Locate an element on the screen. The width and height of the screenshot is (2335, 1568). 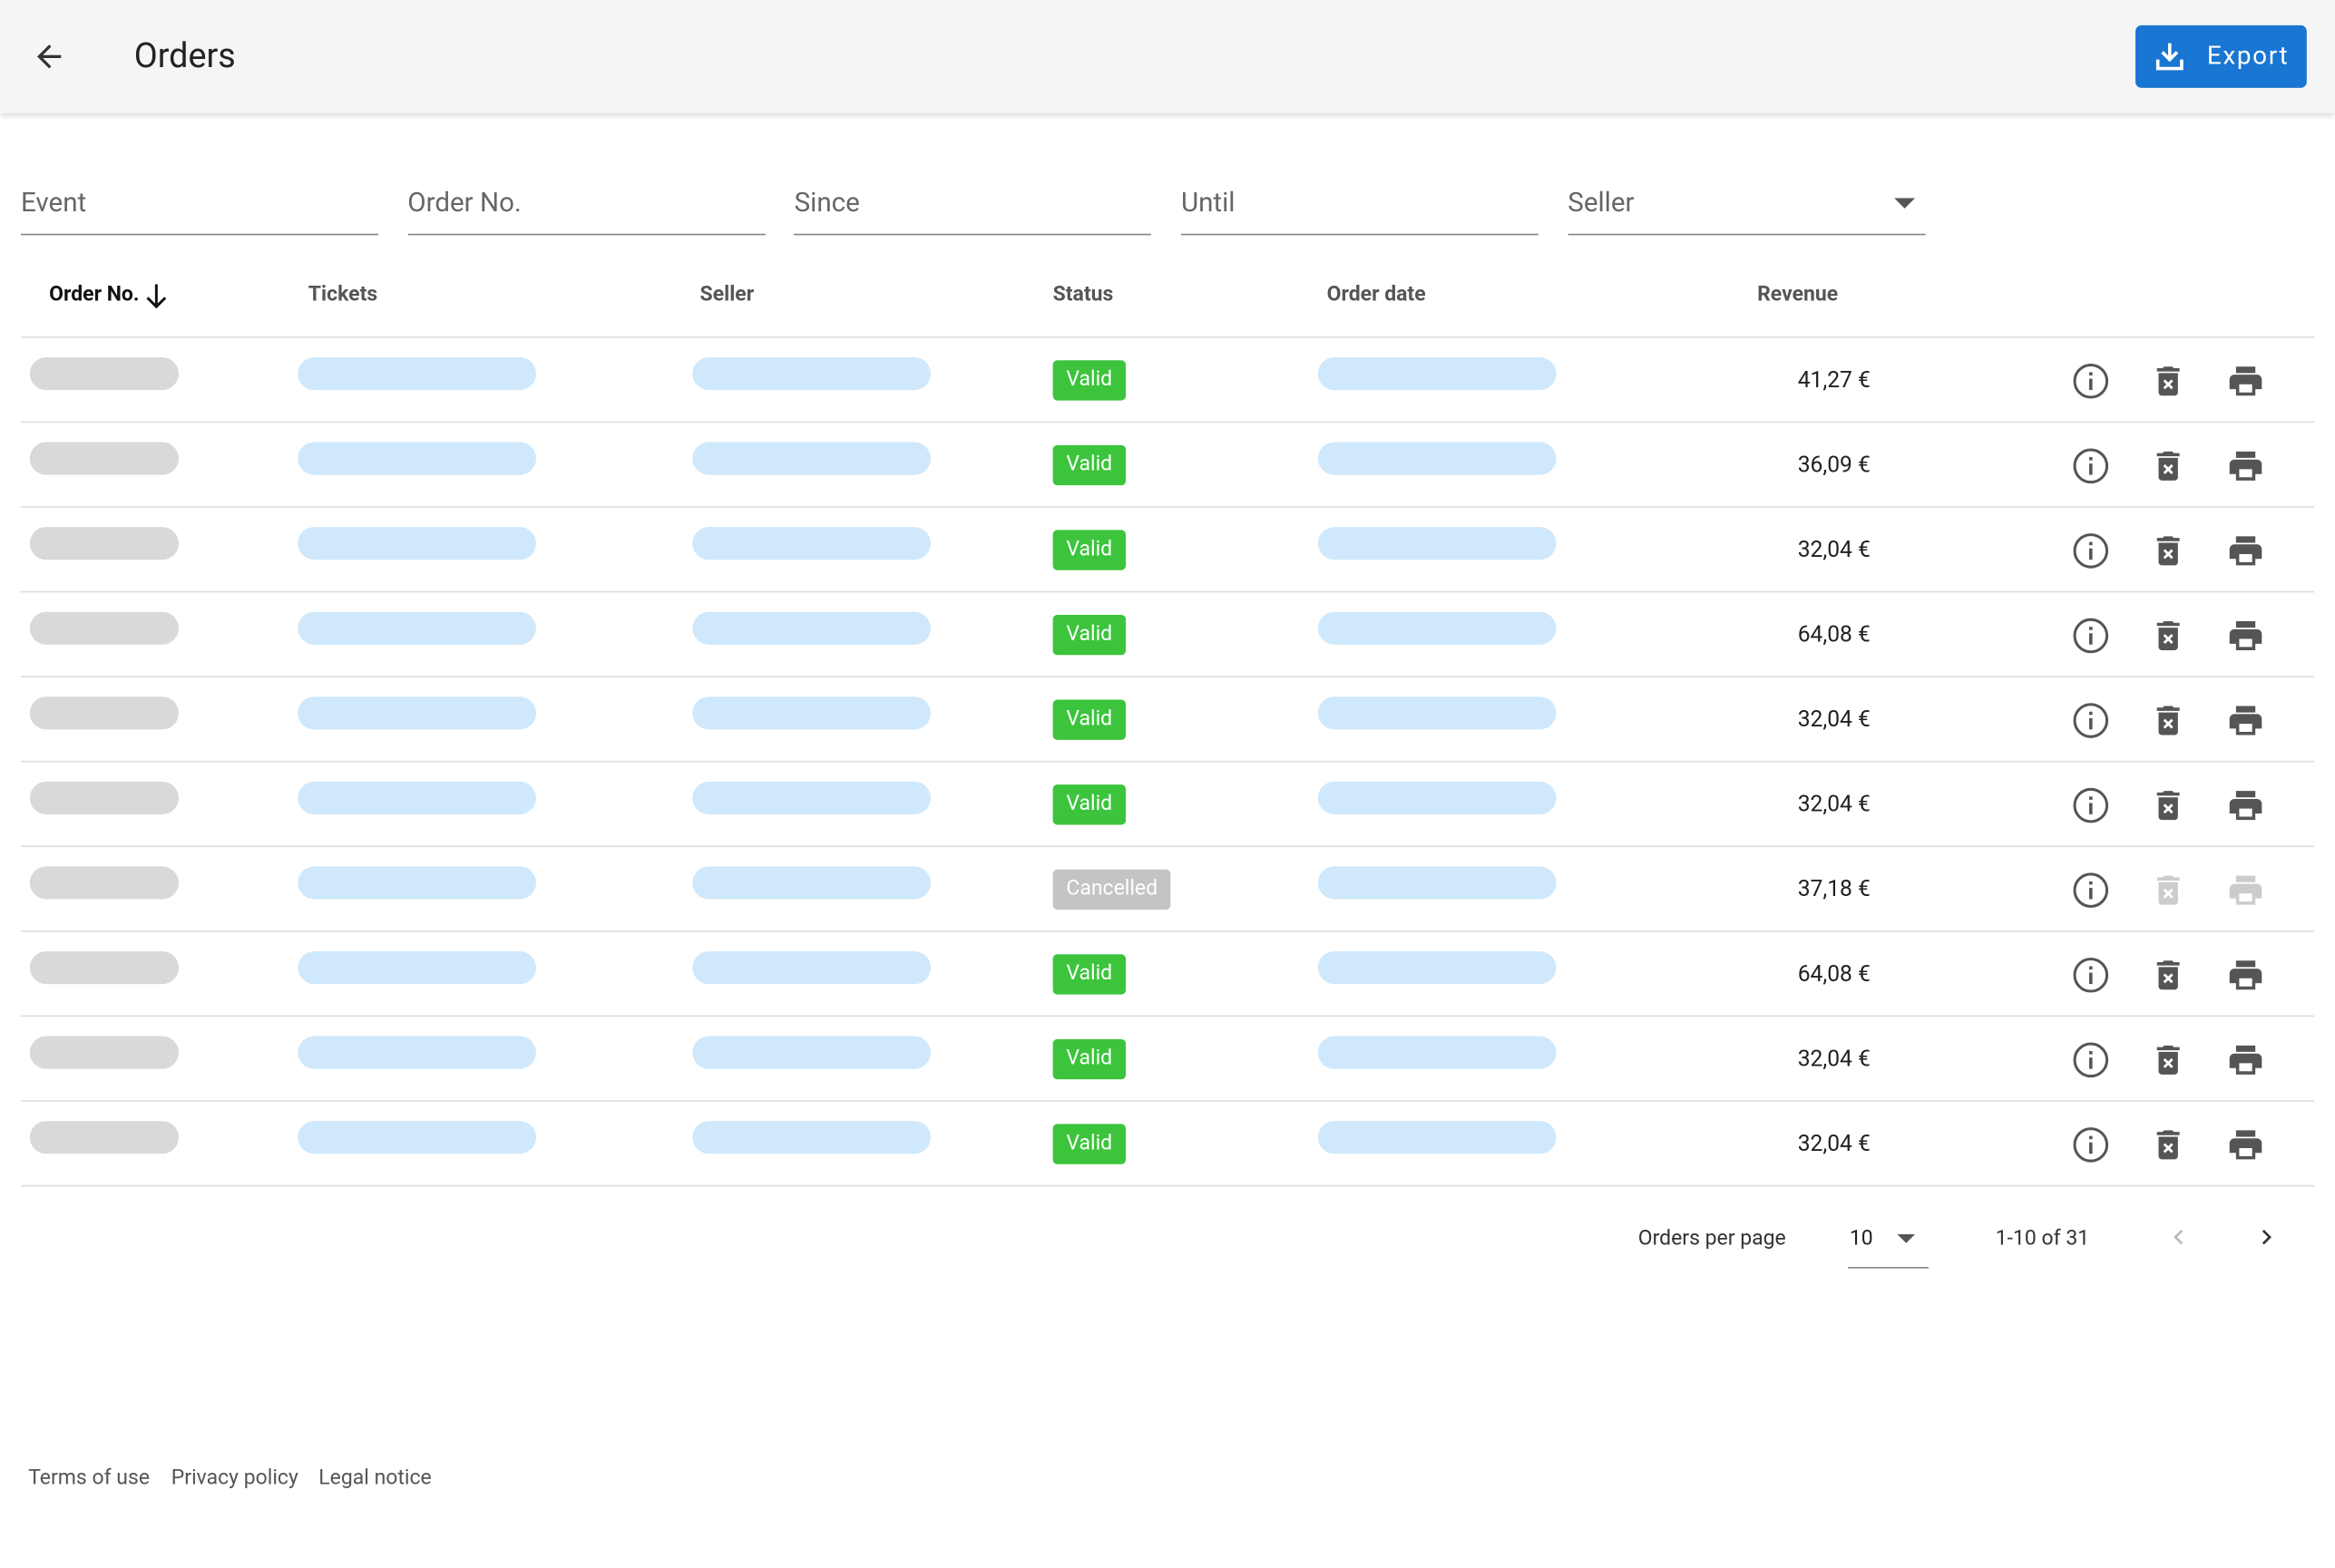
column-header: Tickets is located at coordinates (343, 294).